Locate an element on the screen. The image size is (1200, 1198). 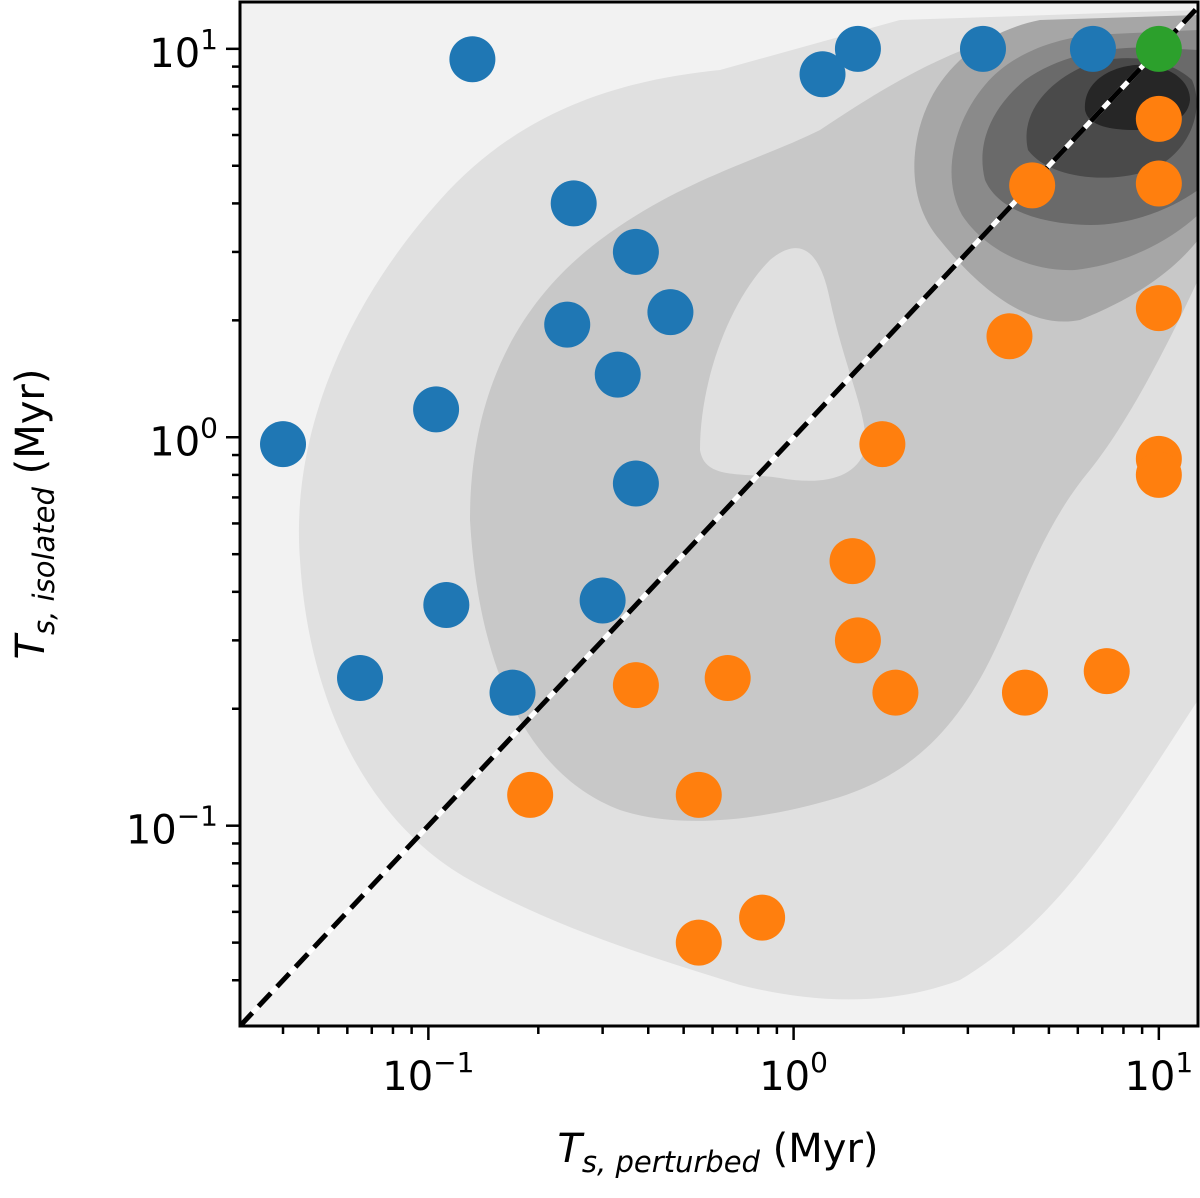
y-axis-label: Ts, isolated (Myr) is located at coordinates (34, 514).